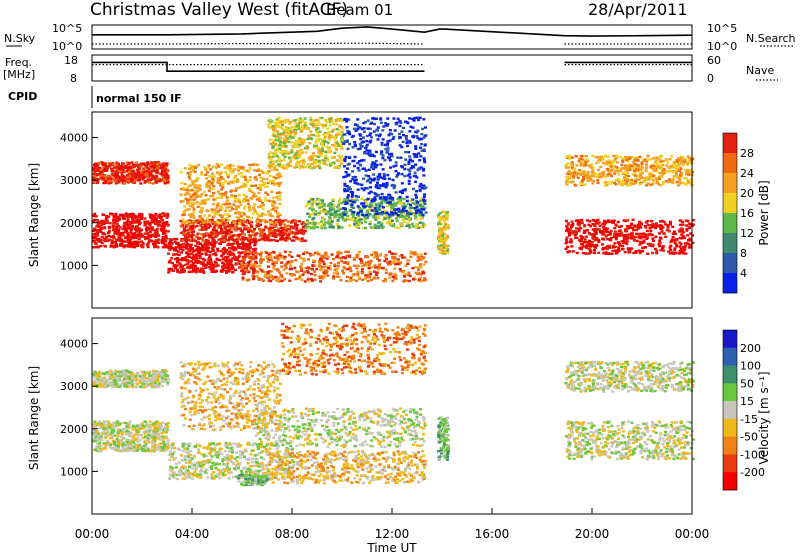  What do you see at coordinates (392, 66) in the screenshot?
I see `frequency-series` at bounding box center [392, 66].